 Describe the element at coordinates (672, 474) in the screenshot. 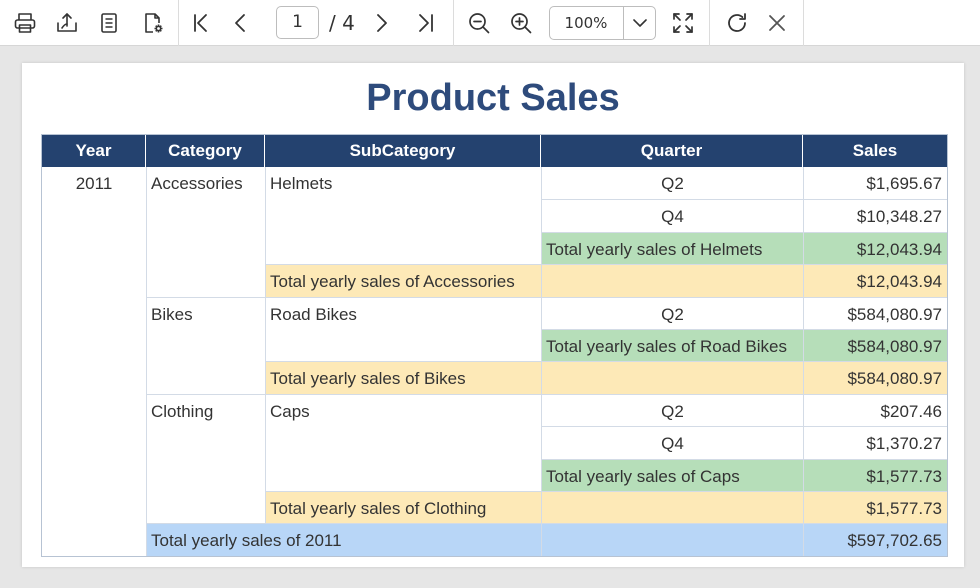

I see `subcategory-total-label: Total yearly sales of Caps` at that location.